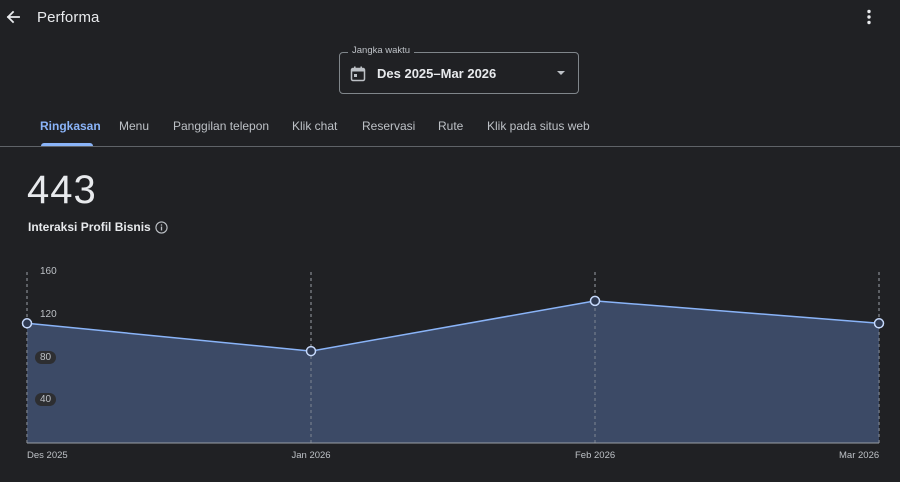 This screenshot has height=482, width=900. What do you see at coordinates (315, 126) in the screenshot?
I see `tab-klik-chat: Klik chat` at bounding box center [315, 126].